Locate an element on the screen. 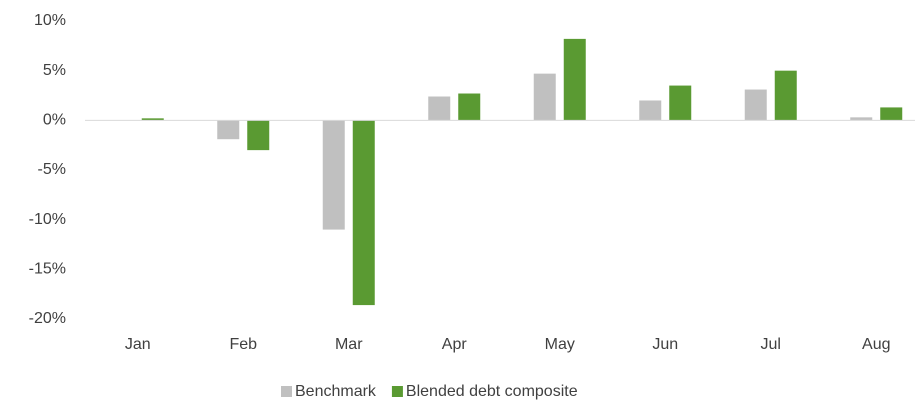  y-tick-label: -5% is located at coordinates (52, 169).